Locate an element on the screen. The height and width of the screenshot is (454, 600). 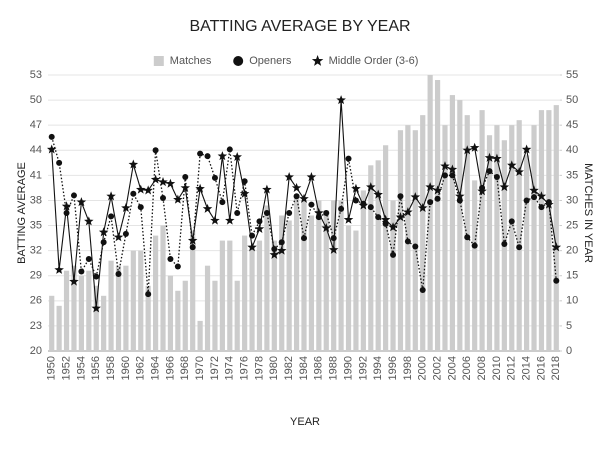
y-tick-label: 35 is located at coordinates (36, 225).